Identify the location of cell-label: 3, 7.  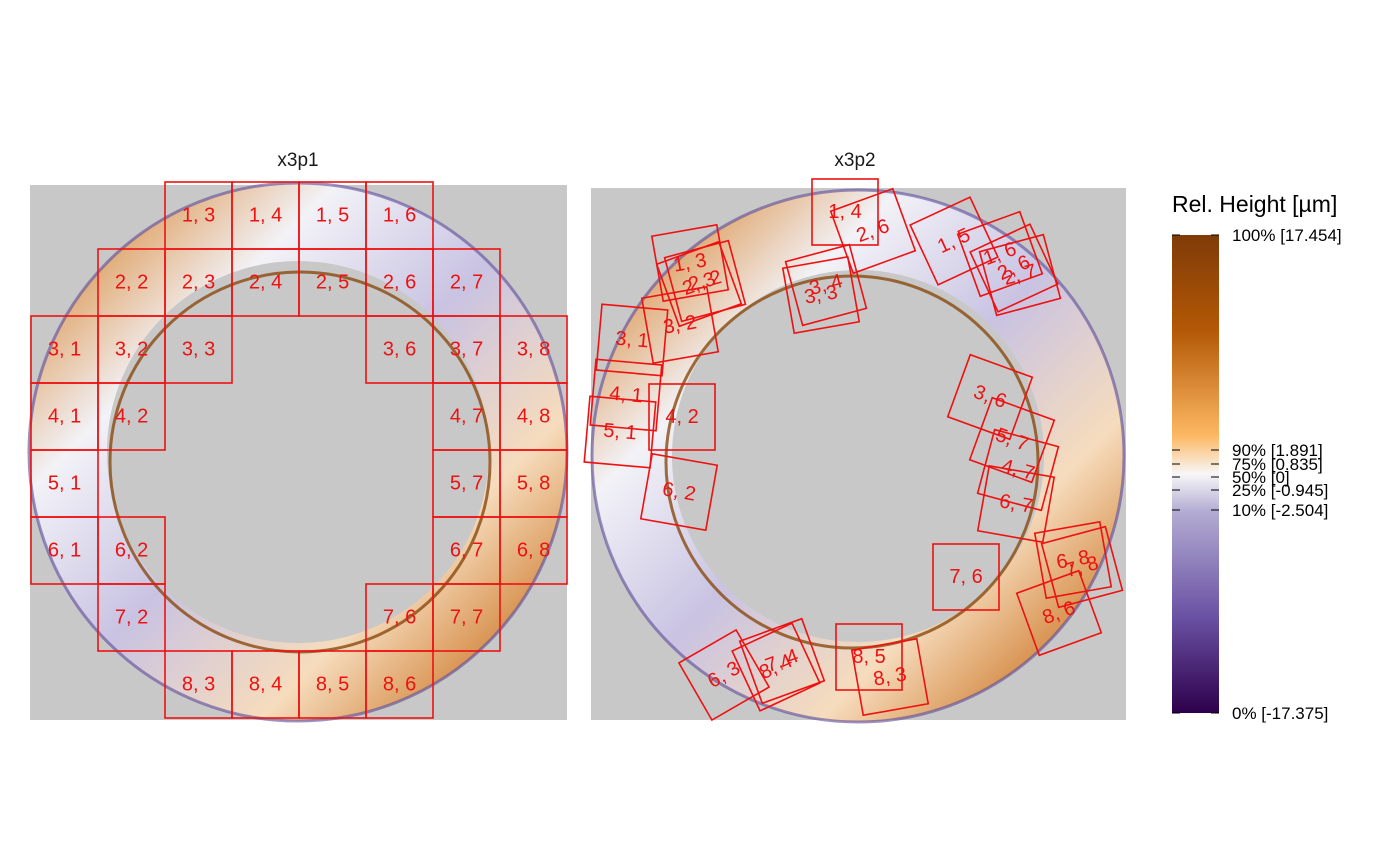
(466, 350).